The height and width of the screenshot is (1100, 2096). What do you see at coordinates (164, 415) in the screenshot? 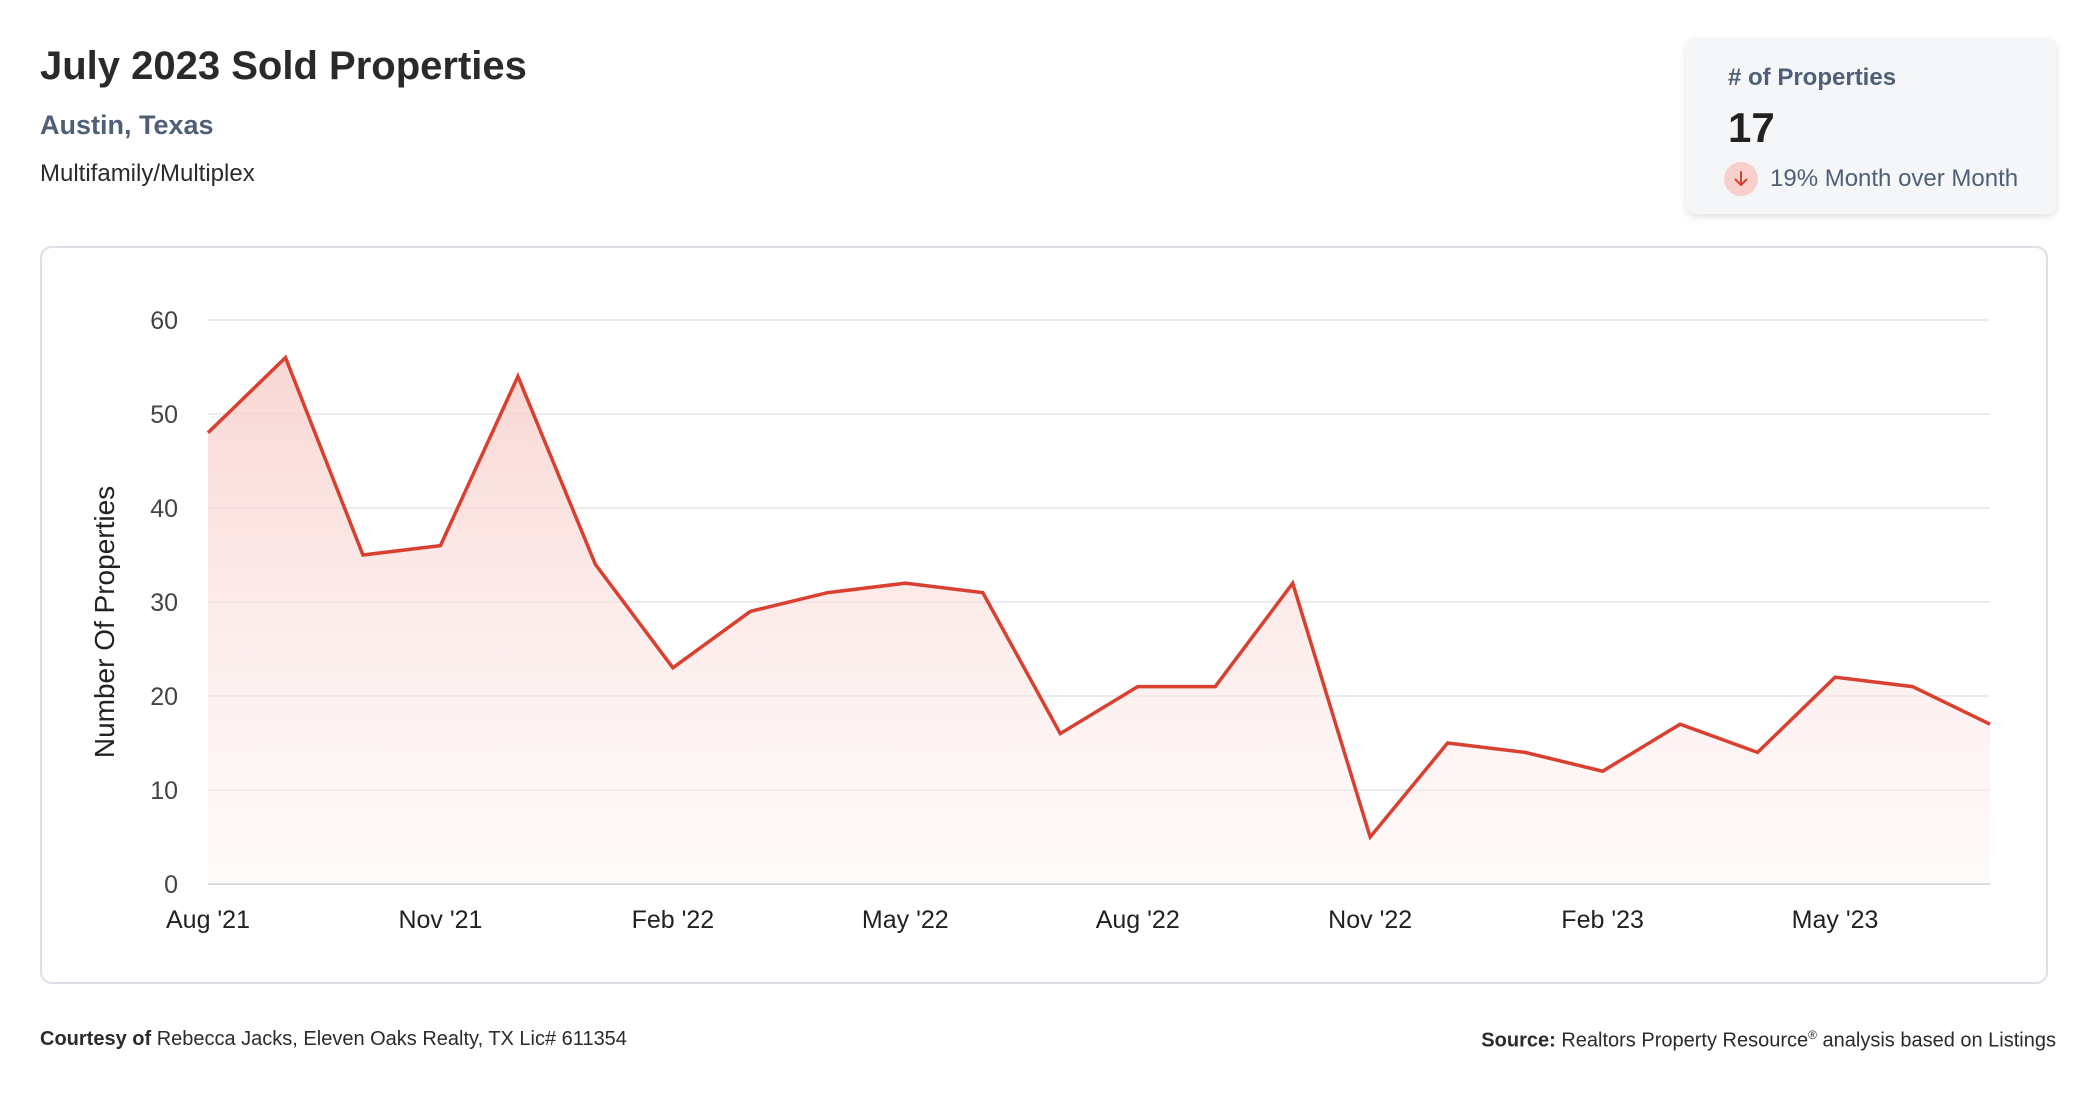
I see `y-tick-label: 50` at bounding box center [164, 415].